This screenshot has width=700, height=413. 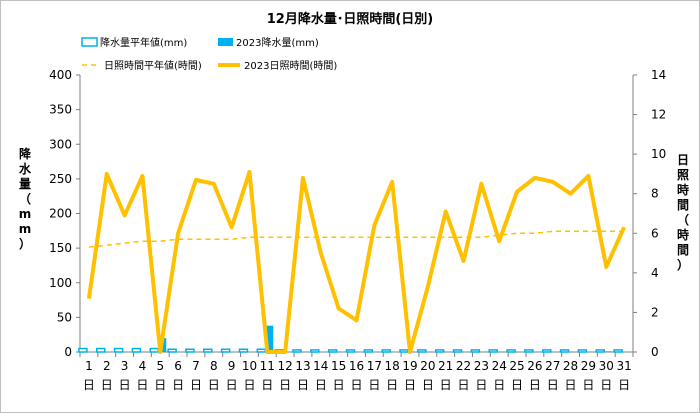 I want to click on y-left-tick-label: 250, so click(x=60, y=179).